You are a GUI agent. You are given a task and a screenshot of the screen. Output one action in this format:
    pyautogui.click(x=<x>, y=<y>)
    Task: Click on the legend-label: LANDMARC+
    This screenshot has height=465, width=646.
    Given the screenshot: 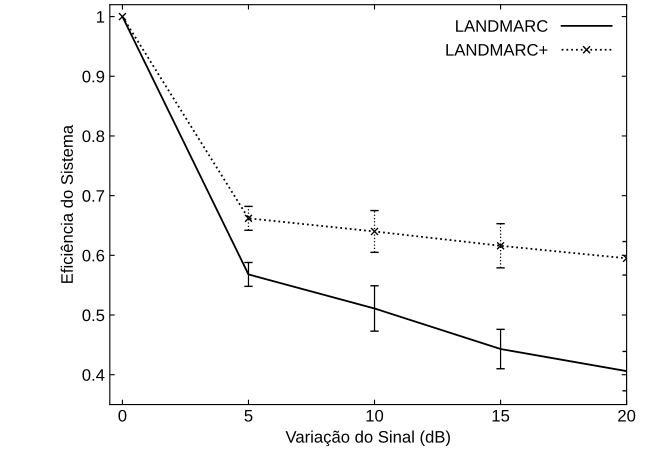 What is the action you would take?
    pyautogui.click(x=497, y=50)
    